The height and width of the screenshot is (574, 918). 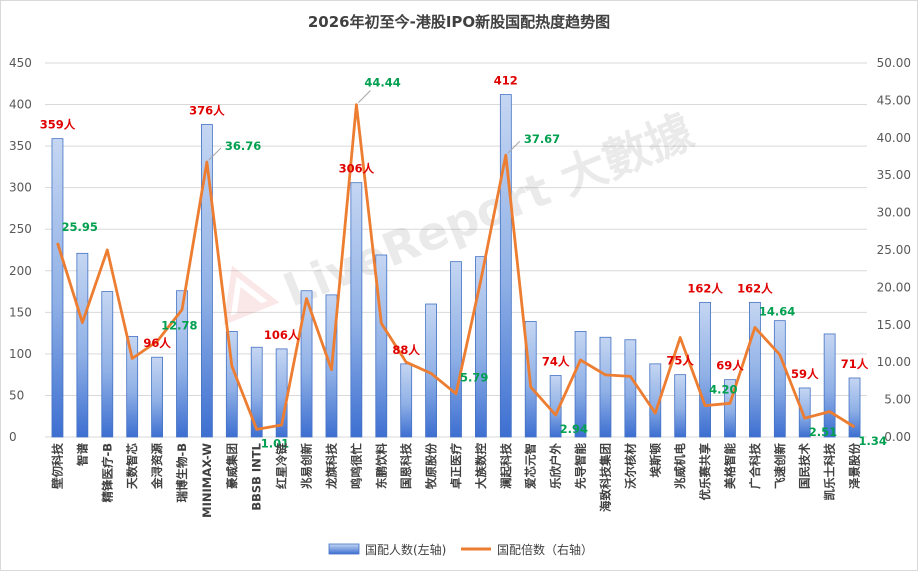 I want to click on x-category-label: 红星冷链, so click(x=282, y=466).